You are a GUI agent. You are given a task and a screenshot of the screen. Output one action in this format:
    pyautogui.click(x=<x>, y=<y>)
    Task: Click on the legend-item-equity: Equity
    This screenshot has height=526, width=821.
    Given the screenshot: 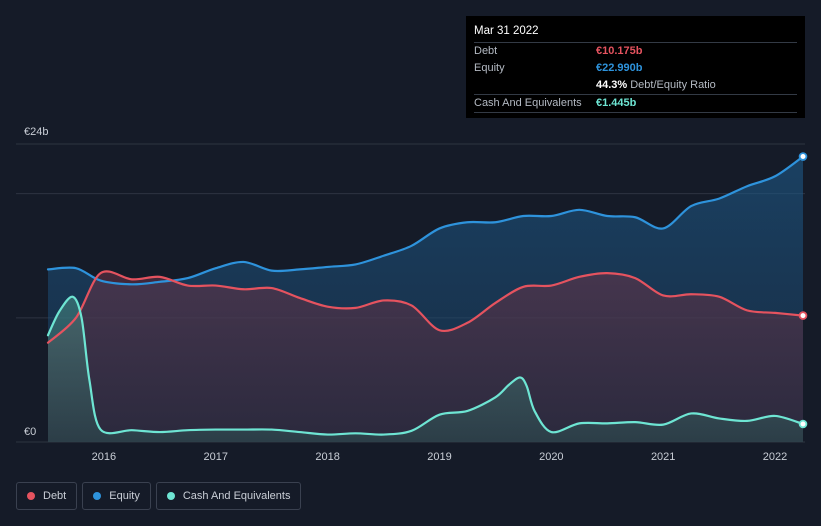 What is the action you would take?
    pyautogui.click(x=116, y=496)
    